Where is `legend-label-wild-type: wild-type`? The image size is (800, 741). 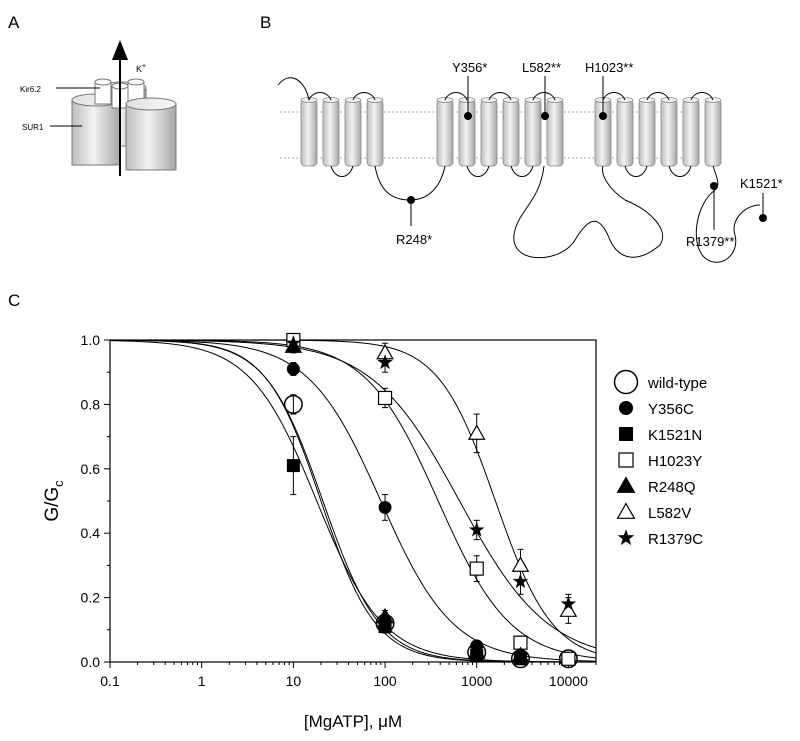 legend-label-wild-type: wild-type is located at coordinates (677, 383).